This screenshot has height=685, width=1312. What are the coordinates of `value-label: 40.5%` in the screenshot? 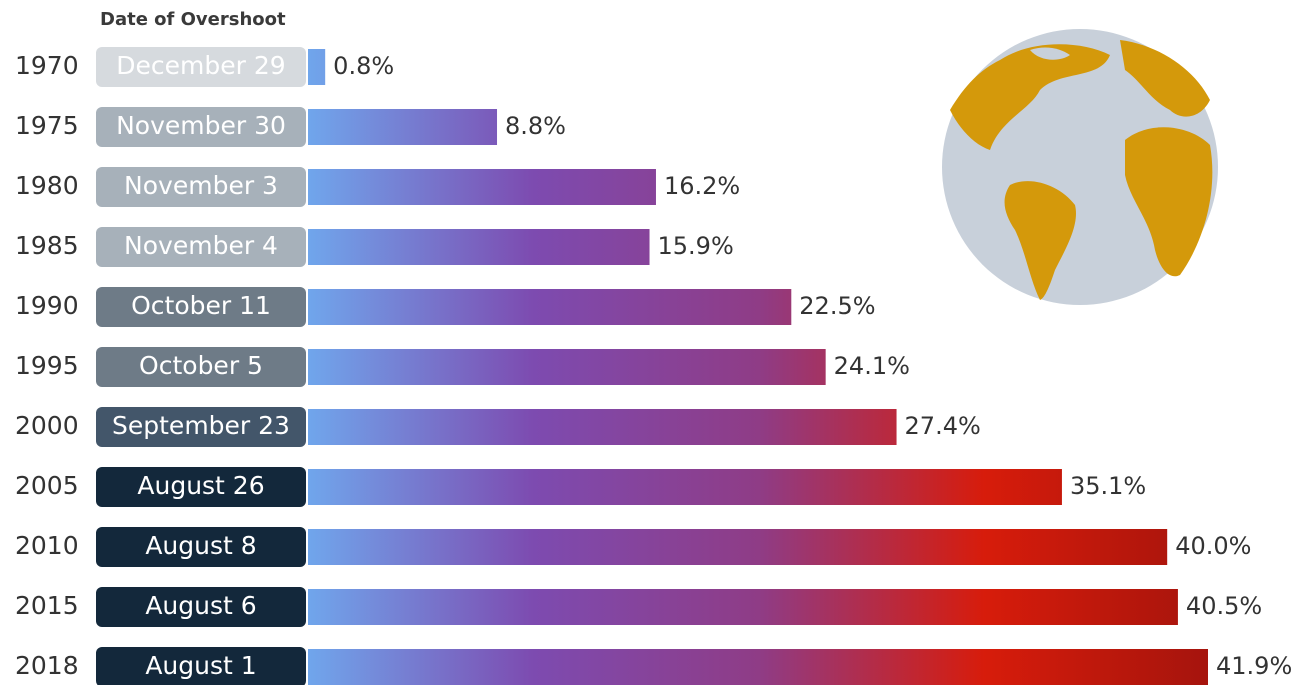 It's located at (1224, 606).